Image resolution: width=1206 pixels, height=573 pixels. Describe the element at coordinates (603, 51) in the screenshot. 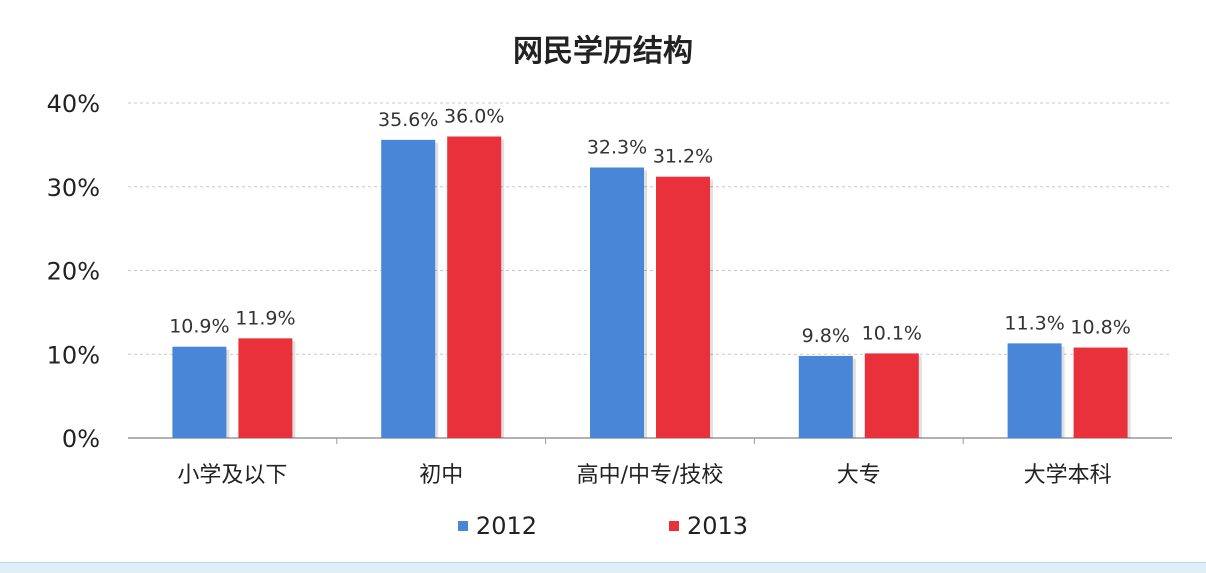

I see `chart-title: 网民学历结构` at that location.